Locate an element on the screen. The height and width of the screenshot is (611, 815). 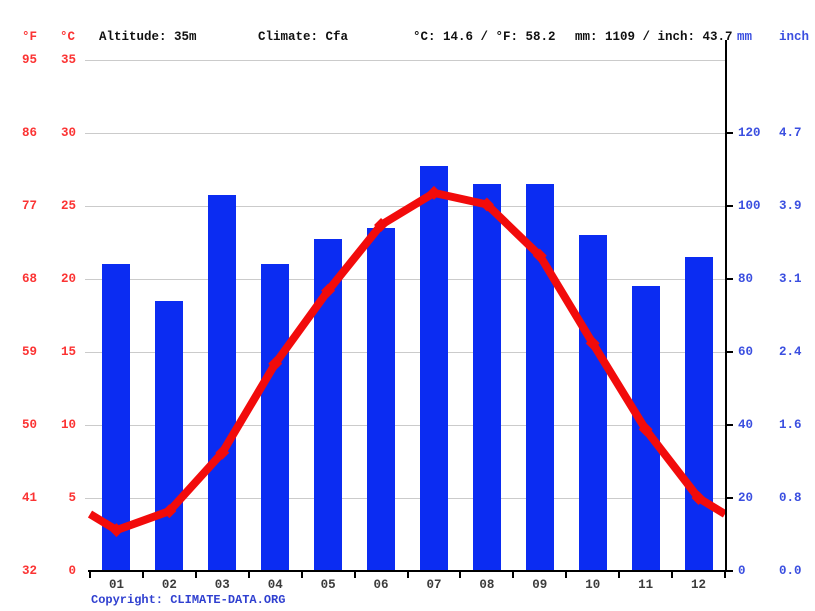
month-label-02: 02 is located at coordinates (169, 585).